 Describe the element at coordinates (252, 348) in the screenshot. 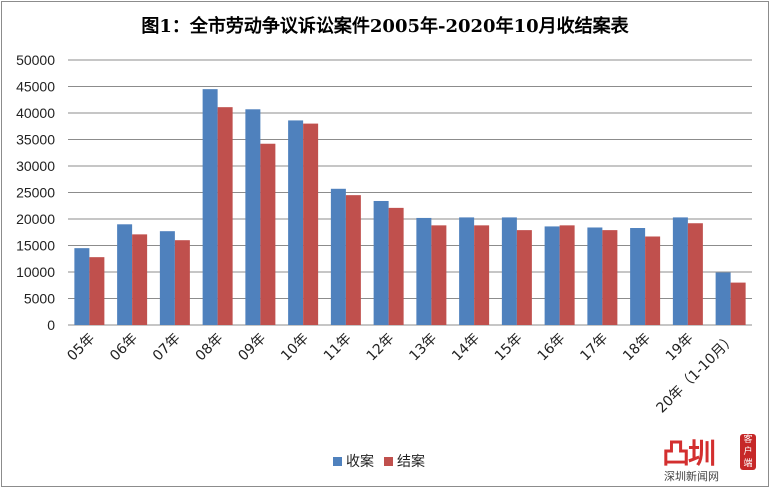

I see `x-tick-label: 09年` at that location.